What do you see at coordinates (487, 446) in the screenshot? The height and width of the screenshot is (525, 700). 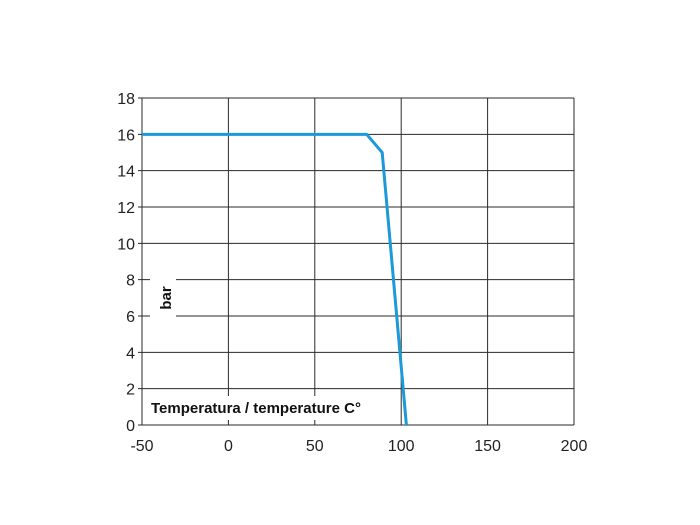 I see `x-tick-label: 150` at bounding box center [487, 446].